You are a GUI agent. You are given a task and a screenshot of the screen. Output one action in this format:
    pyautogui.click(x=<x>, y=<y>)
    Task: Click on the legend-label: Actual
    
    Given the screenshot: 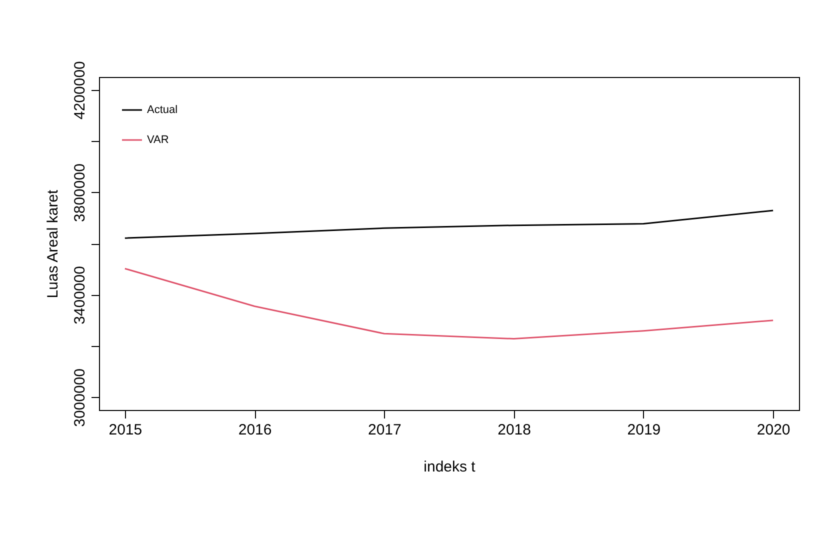 What is the action you would take?
    pyautogui.click(x=162, y=110)
    